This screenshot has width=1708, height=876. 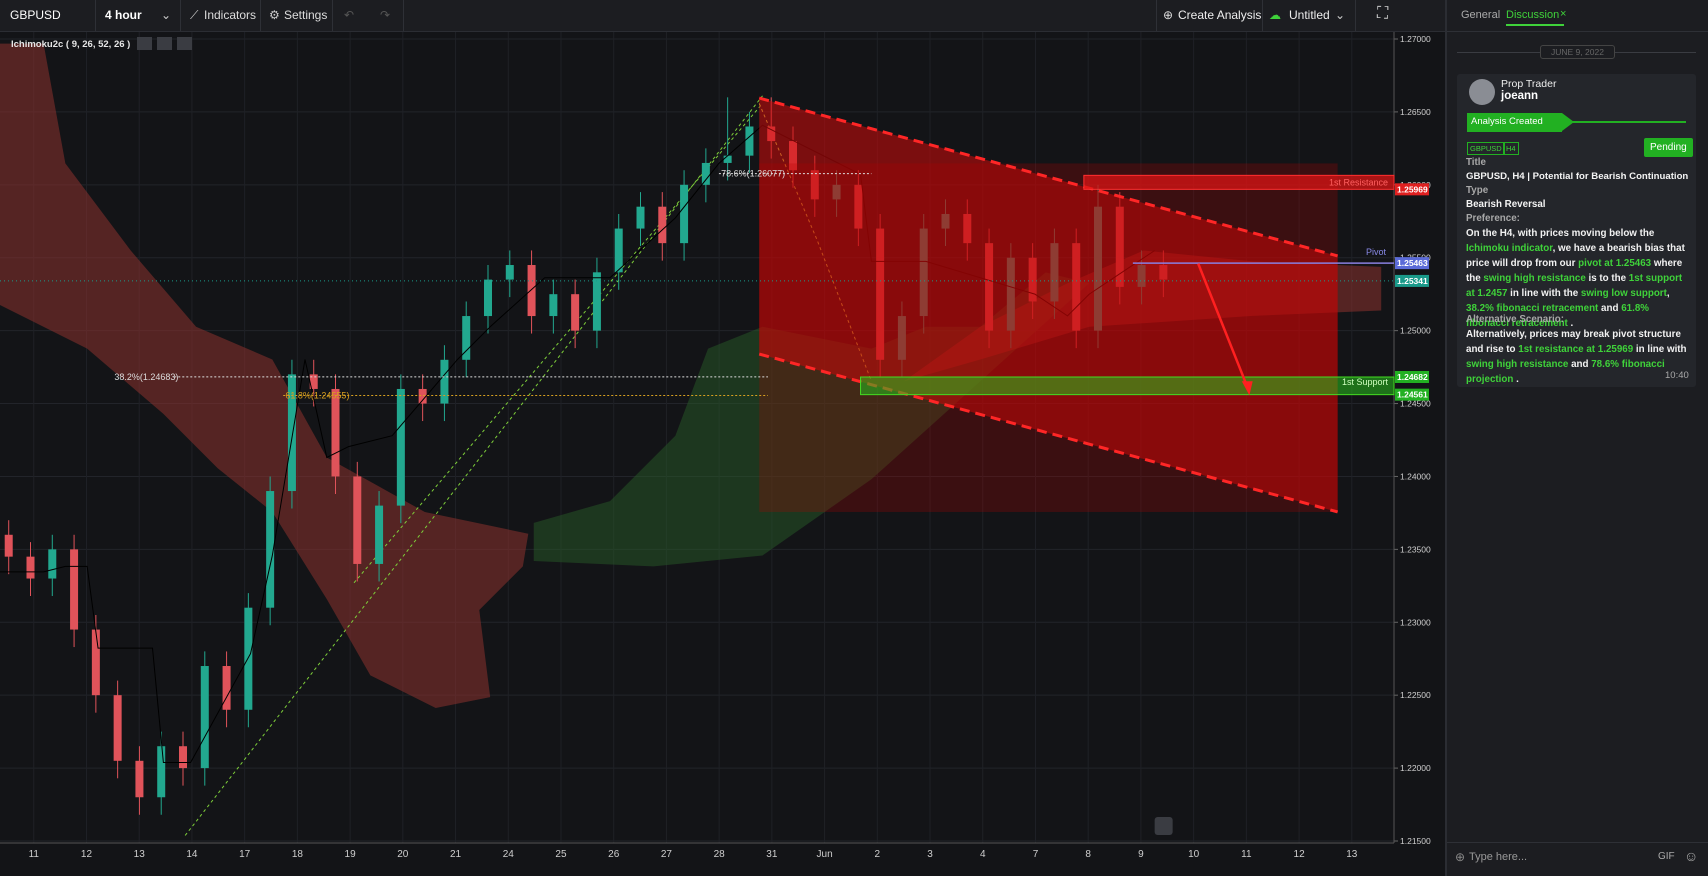 I want to click on pivot-label: Pivot, so click(x=1376, y=252).